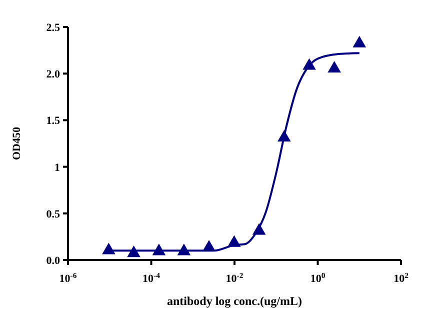  I want to click on x-tick-label: 10$^{-6}$, so click(68, 277).